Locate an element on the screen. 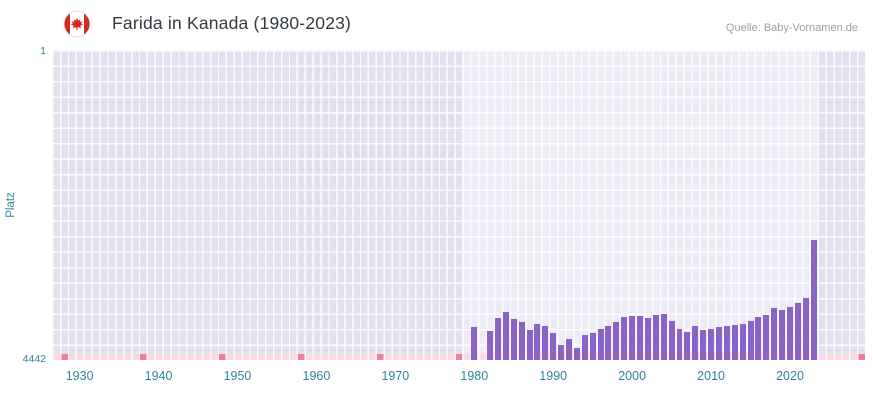  y-axis: Platz is located at coordinates (11, 205).